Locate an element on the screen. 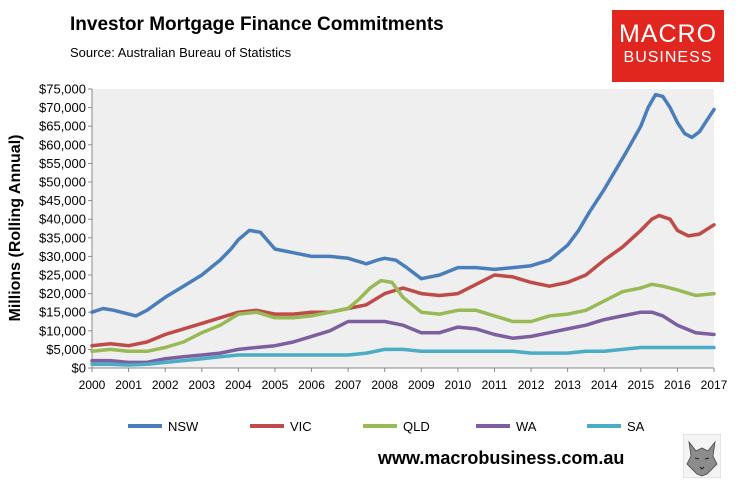 The width and height of the screenshot is (736, 485). x-tick-label: 2013 is located at coordinates (567, 385).